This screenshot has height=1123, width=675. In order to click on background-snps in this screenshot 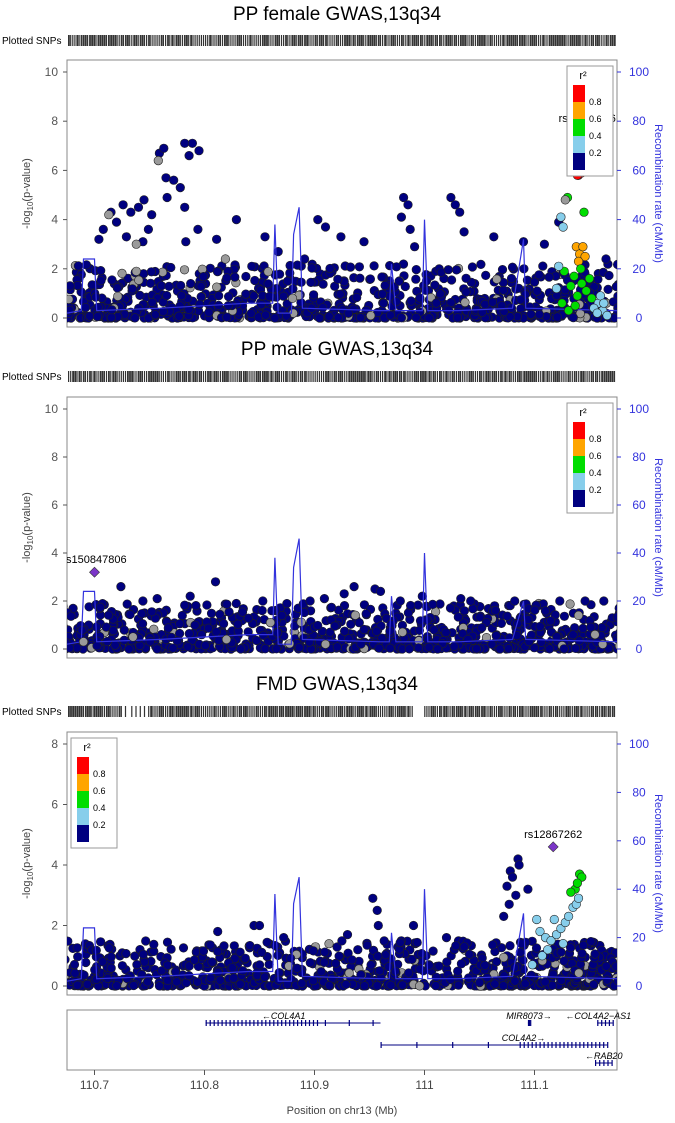, I will do `click(342, 963)`.